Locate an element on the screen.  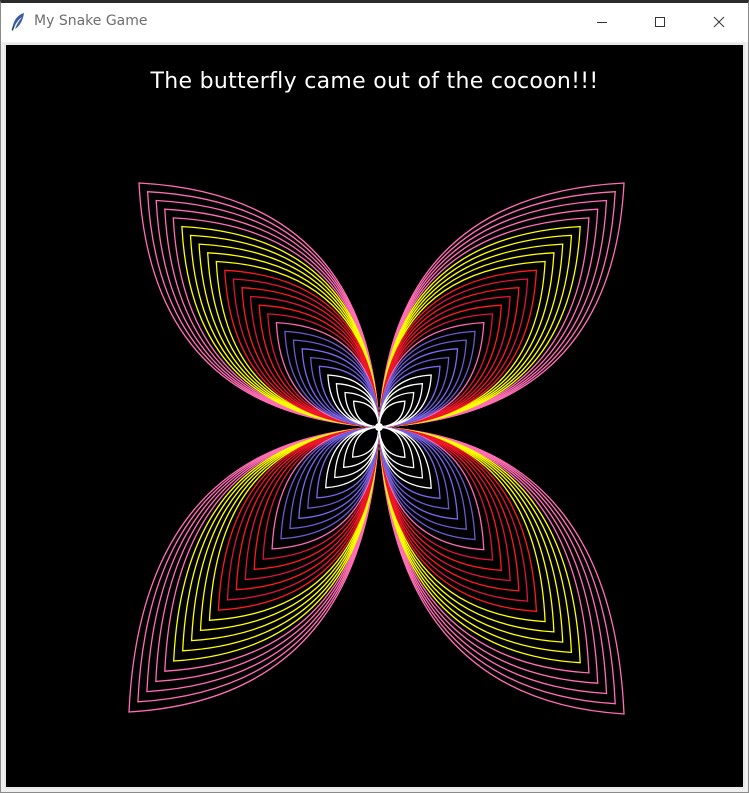
close-button is located at coordinates (719, 22).